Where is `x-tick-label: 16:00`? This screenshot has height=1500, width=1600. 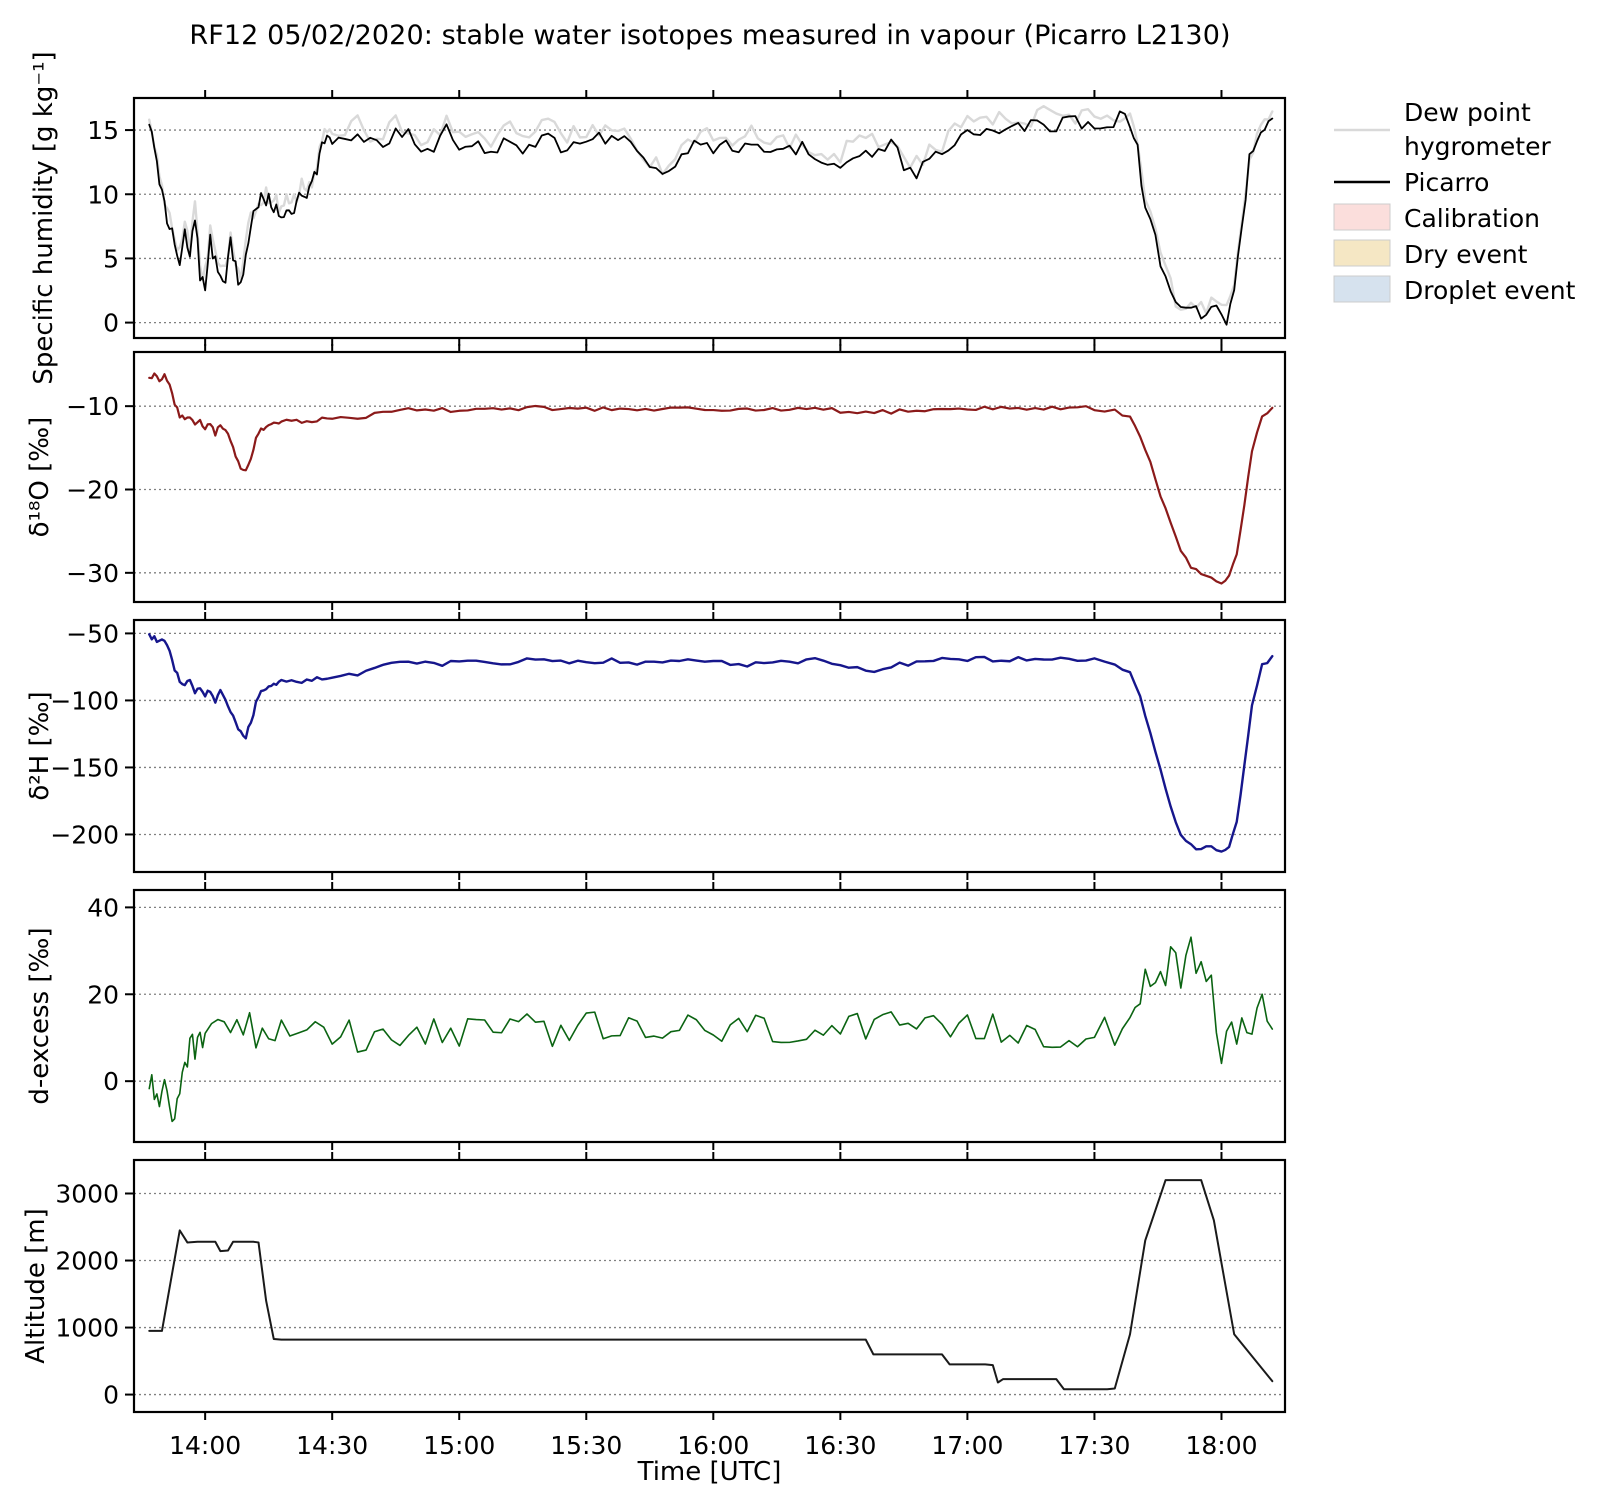 x-tick-label: 16:00 is located at coordinates (713, 1445).